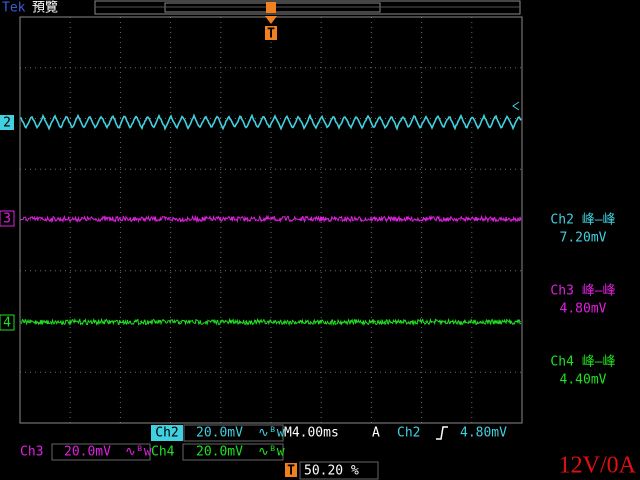  I want to click on measurement-label: Ch4 峰–峰, so click(582, 362).